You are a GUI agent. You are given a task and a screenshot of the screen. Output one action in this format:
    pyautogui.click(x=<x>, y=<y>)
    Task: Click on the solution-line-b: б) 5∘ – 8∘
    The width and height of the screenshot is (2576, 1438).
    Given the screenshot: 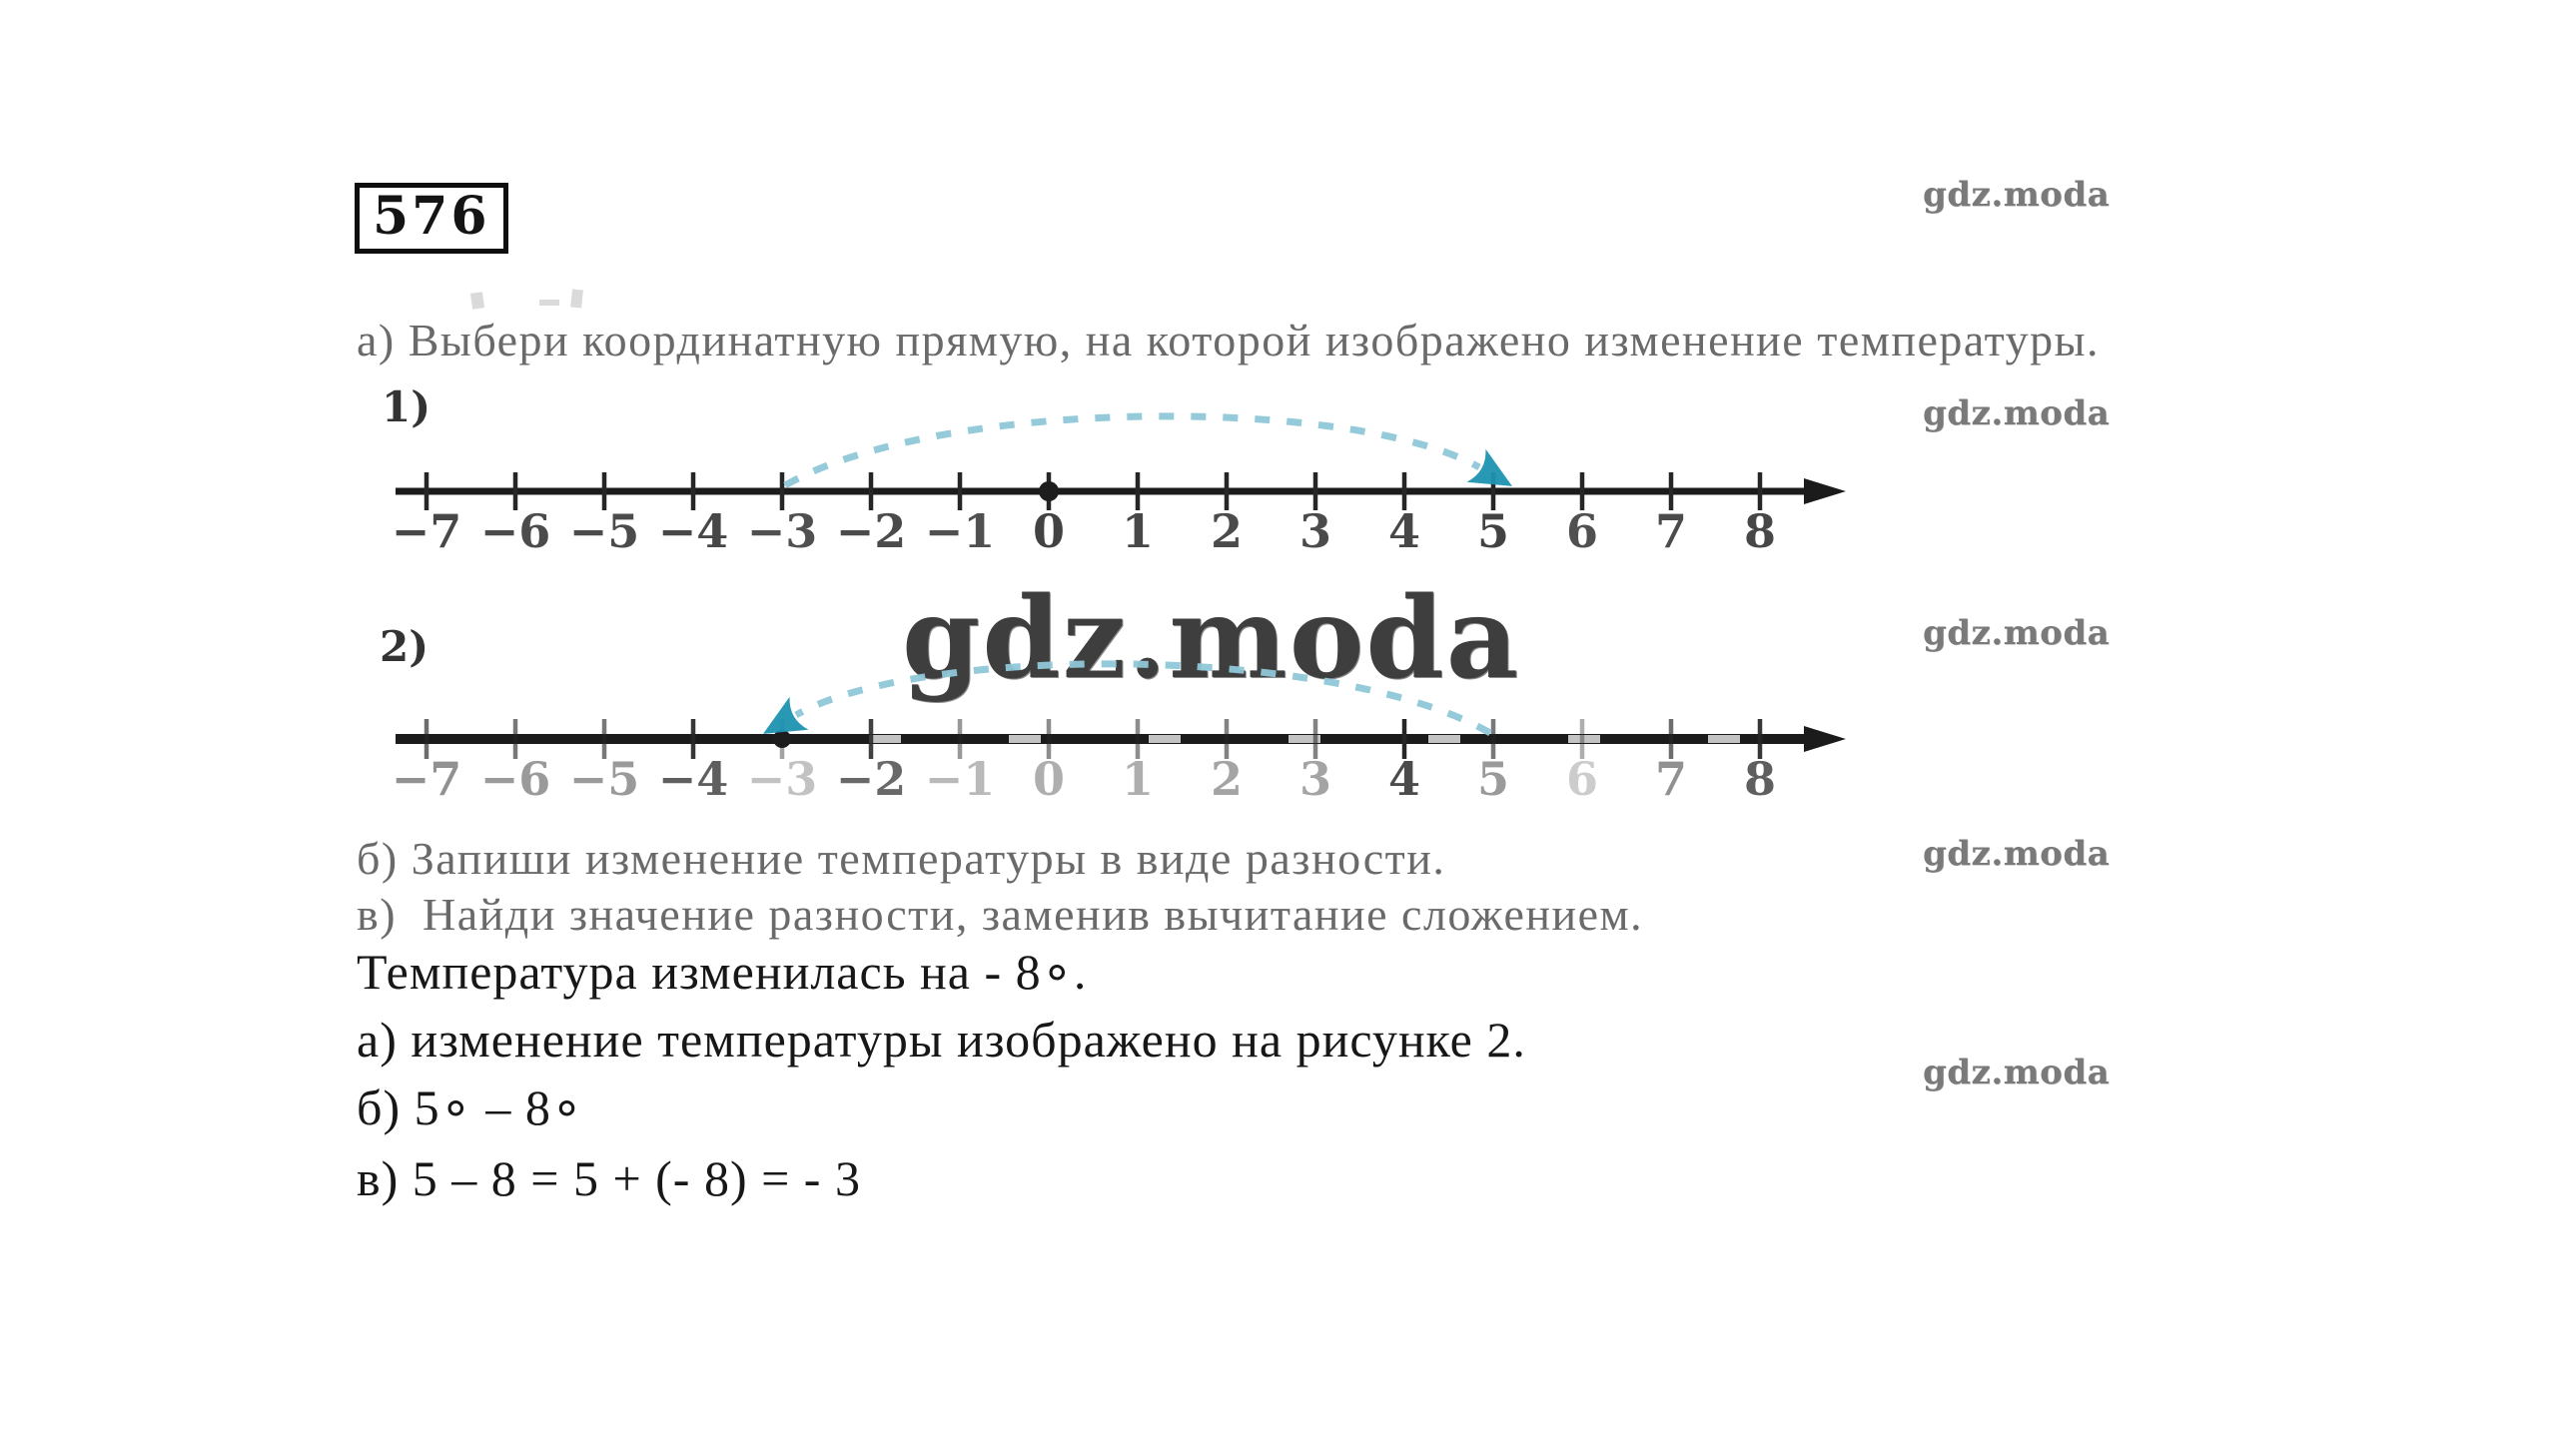 What is the action you would take?
    pyautogui.click(x=471, y=1107)
    